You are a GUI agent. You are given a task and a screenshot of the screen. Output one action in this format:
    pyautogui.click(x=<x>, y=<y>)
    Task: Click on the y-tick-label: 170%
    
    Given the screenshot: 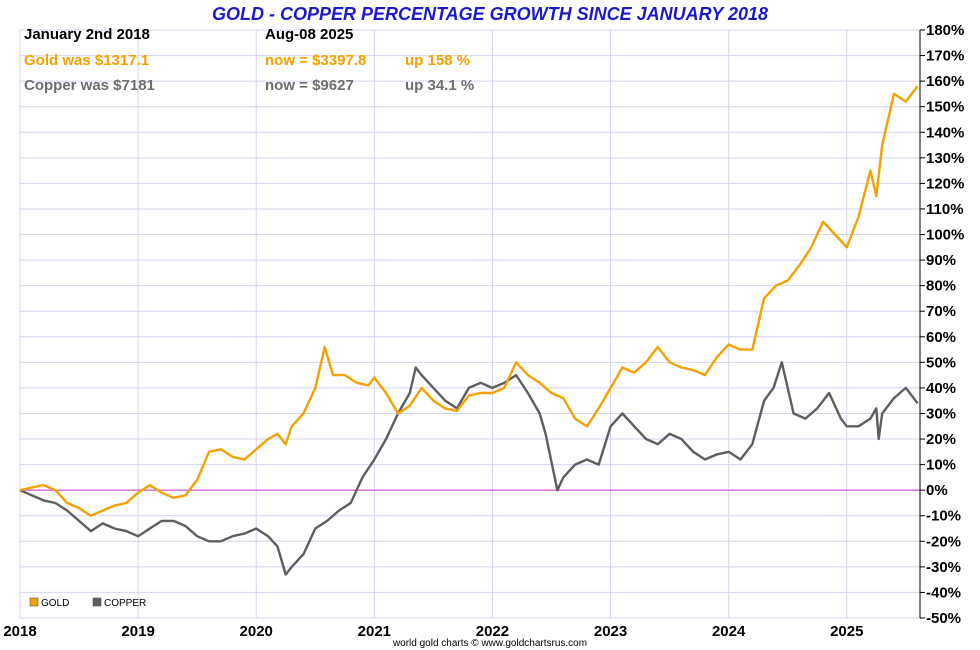 What is the action you would take?
    pyautogui.click(x=945, y=56)
    